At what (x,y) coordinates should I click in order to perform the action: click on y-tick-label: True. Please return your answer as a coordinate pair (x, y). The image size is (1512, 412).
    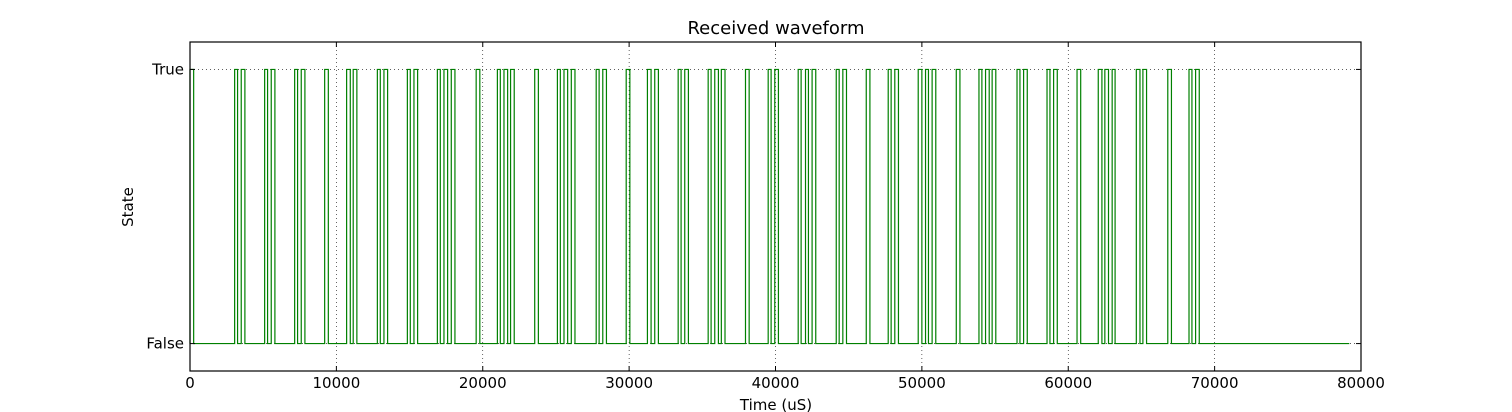
    Looking at the image, I should click on (167, 69).